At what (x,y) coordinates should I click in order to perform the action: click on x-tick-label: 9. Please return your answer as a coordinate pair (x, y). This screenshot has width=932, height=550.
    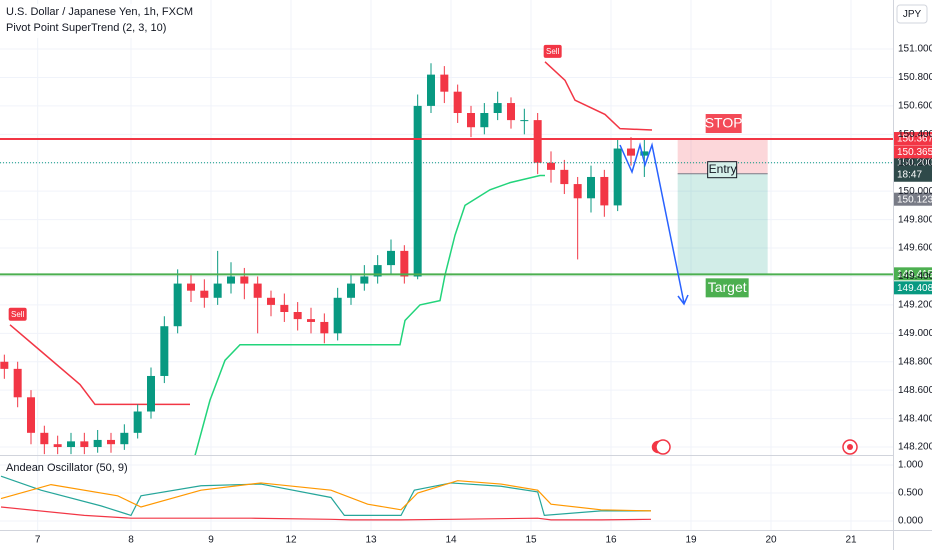
    Looking at the image, I should click on (211, 540).